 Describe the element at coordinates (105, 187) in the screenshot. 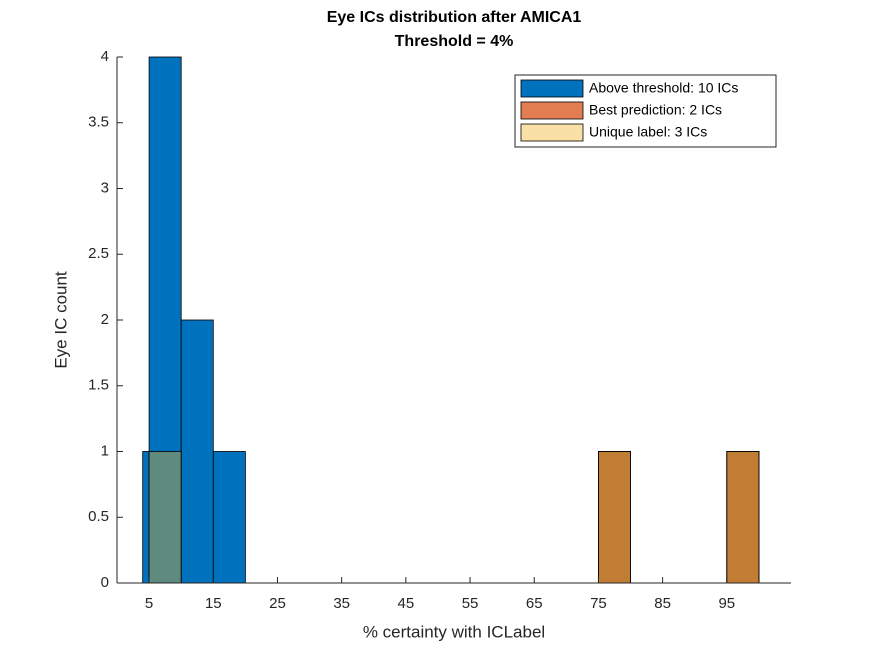

I see `y-tick-label: 3` at that location.